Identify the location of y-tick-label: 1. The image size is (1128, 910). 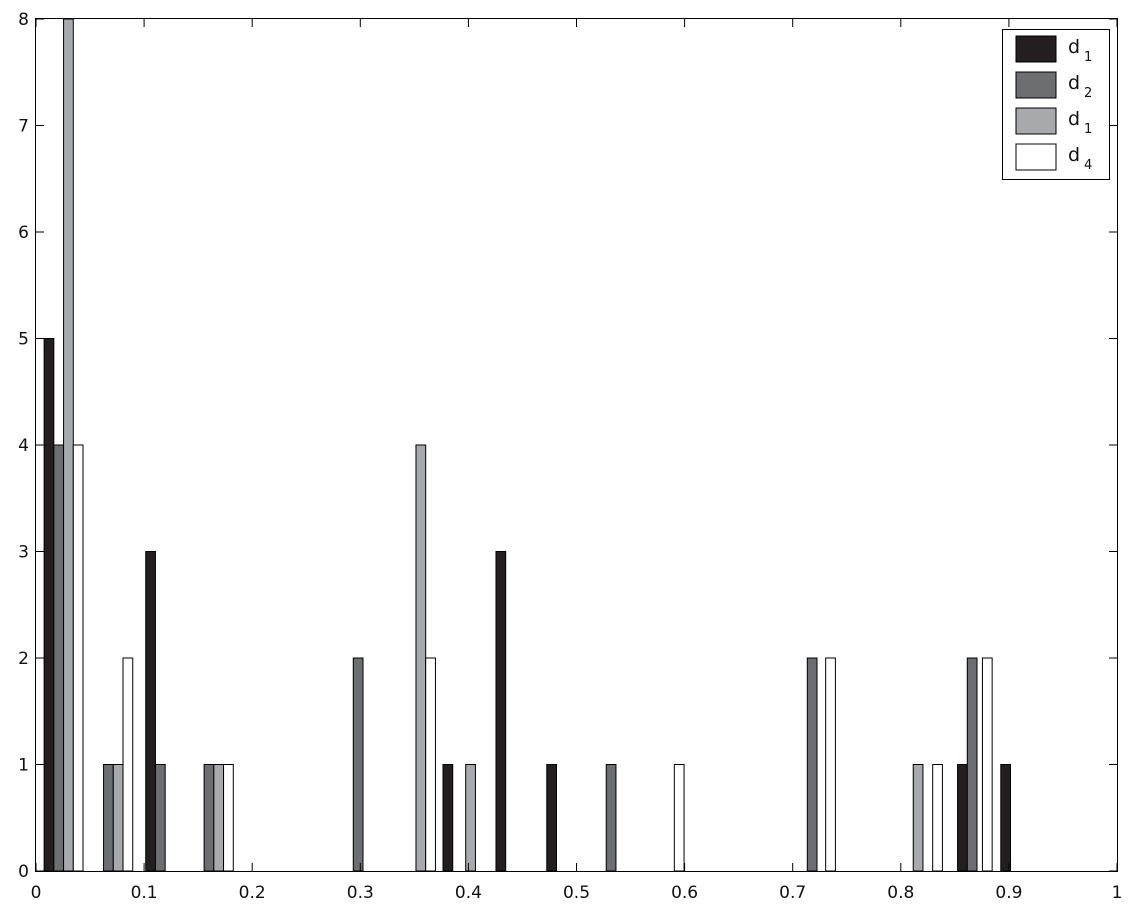
(23, 766).